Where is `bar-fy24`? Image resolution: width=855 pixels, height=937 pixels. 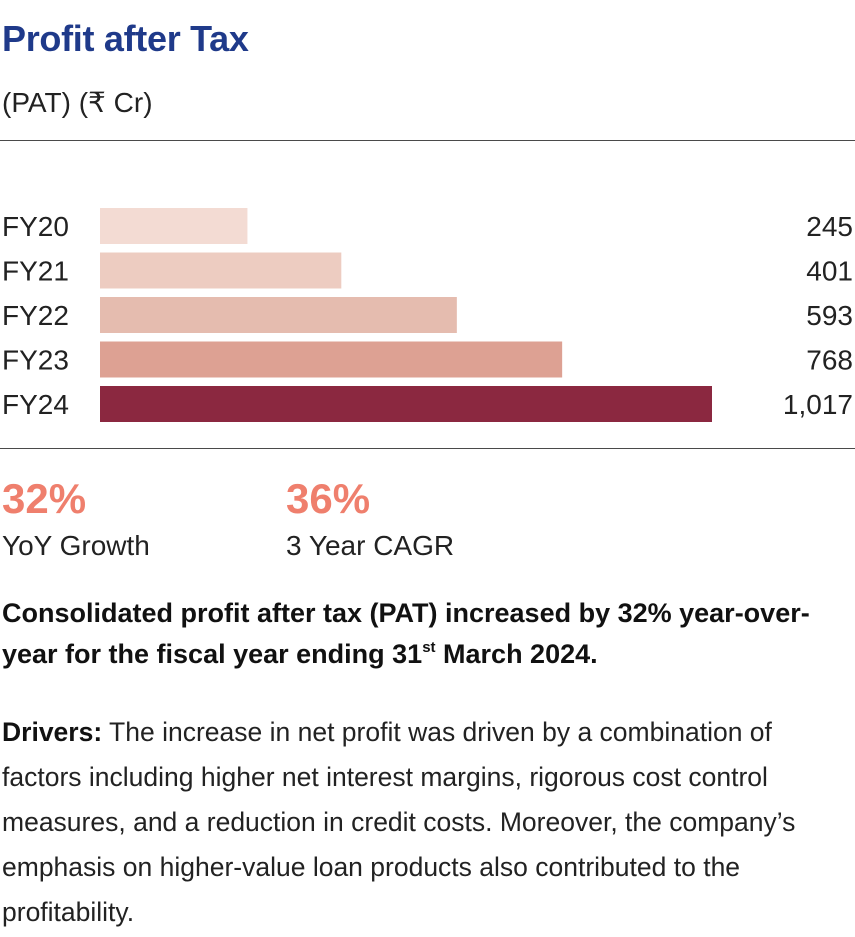
bar-fy24 is located at coordinates (406, 404).